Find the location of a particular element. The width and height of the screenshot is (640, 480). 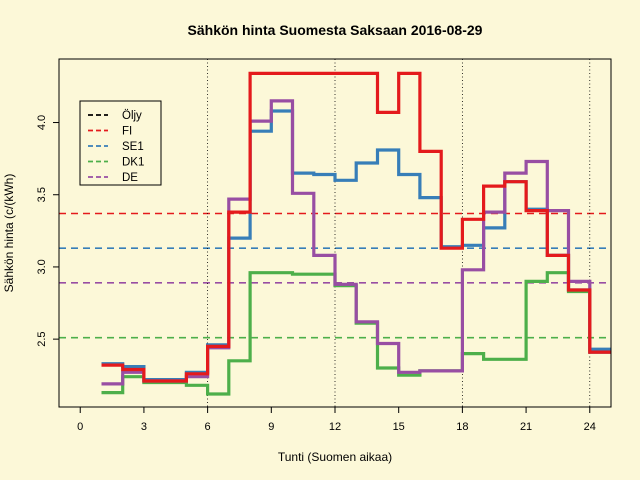

legend: Öljy FI SE1 DK1 DE is located at coordinates (120, 143).